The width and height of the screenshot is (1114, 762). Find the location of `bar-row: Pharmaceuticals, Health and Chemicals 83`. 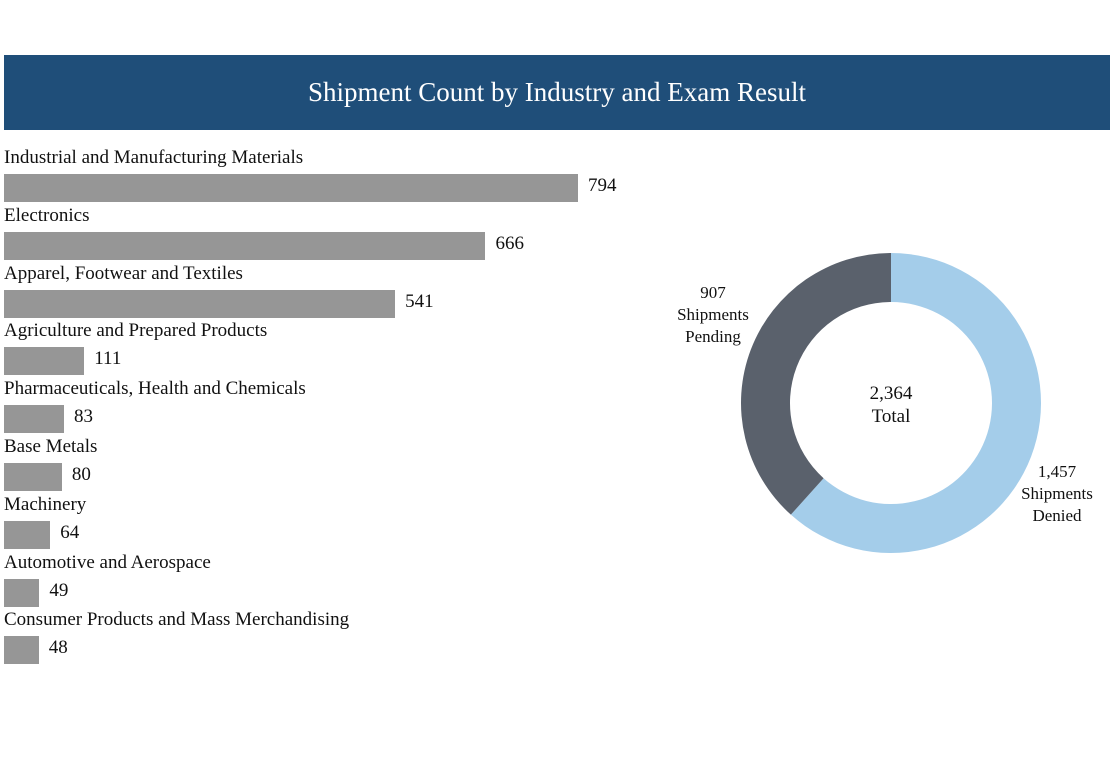

bar-row: Pharmaceuticals, Health and Chemicals 83 is located at coordinates (329, 405).